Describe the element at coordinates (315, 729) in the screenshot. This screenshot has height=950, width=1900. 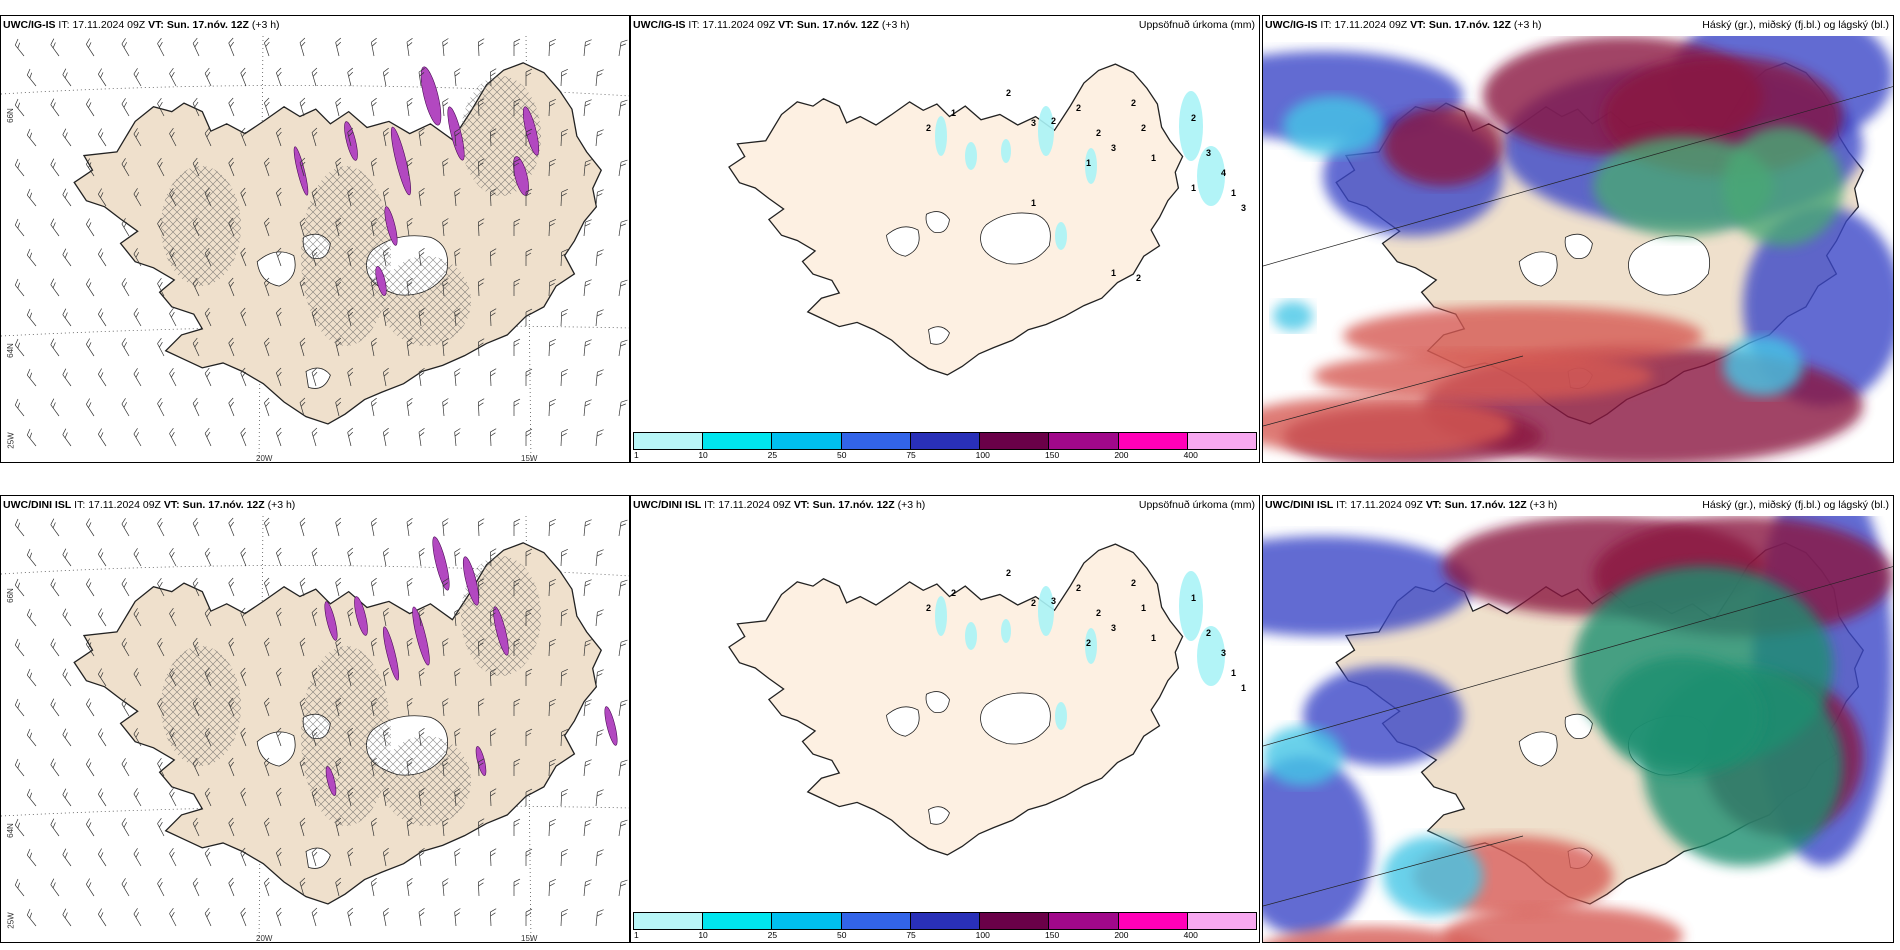
I see `wind-map` at that location.